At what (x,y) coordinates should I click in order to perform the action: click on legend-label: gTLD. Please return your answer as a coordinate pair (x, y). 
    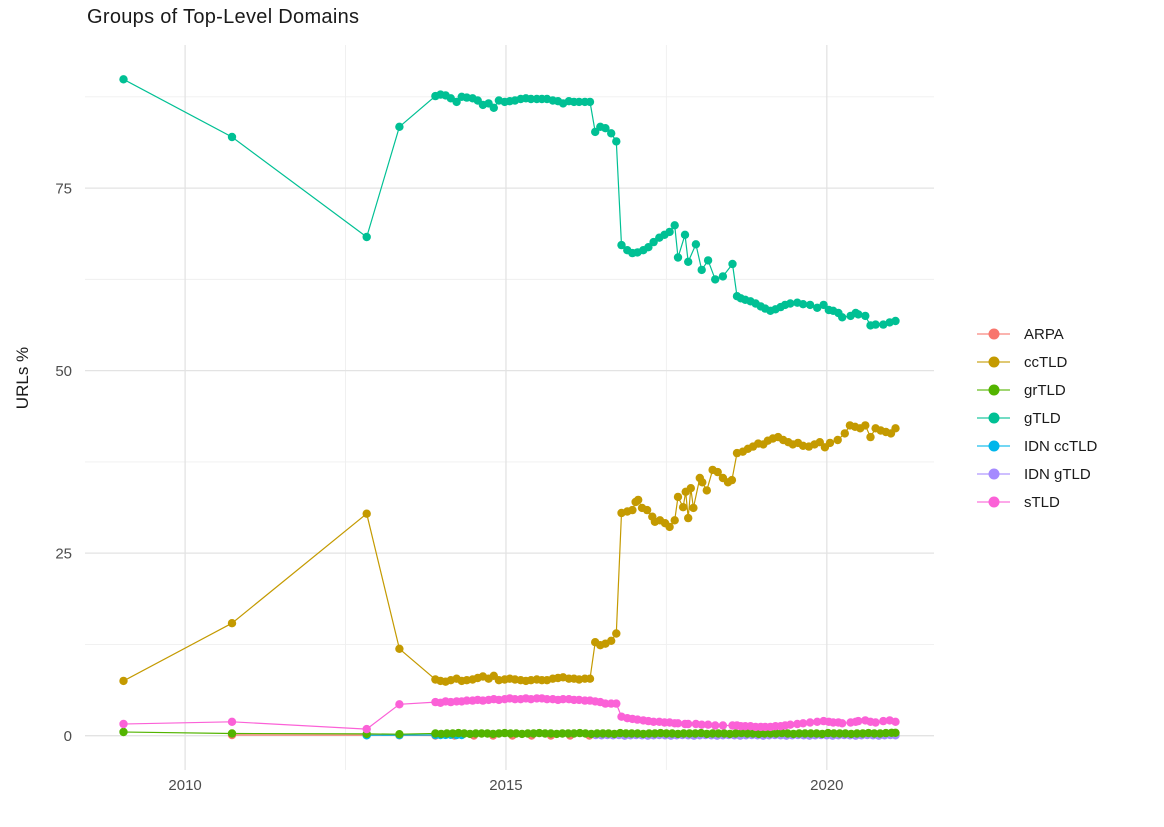
    Looking at the image, I should click on (1042, 418).